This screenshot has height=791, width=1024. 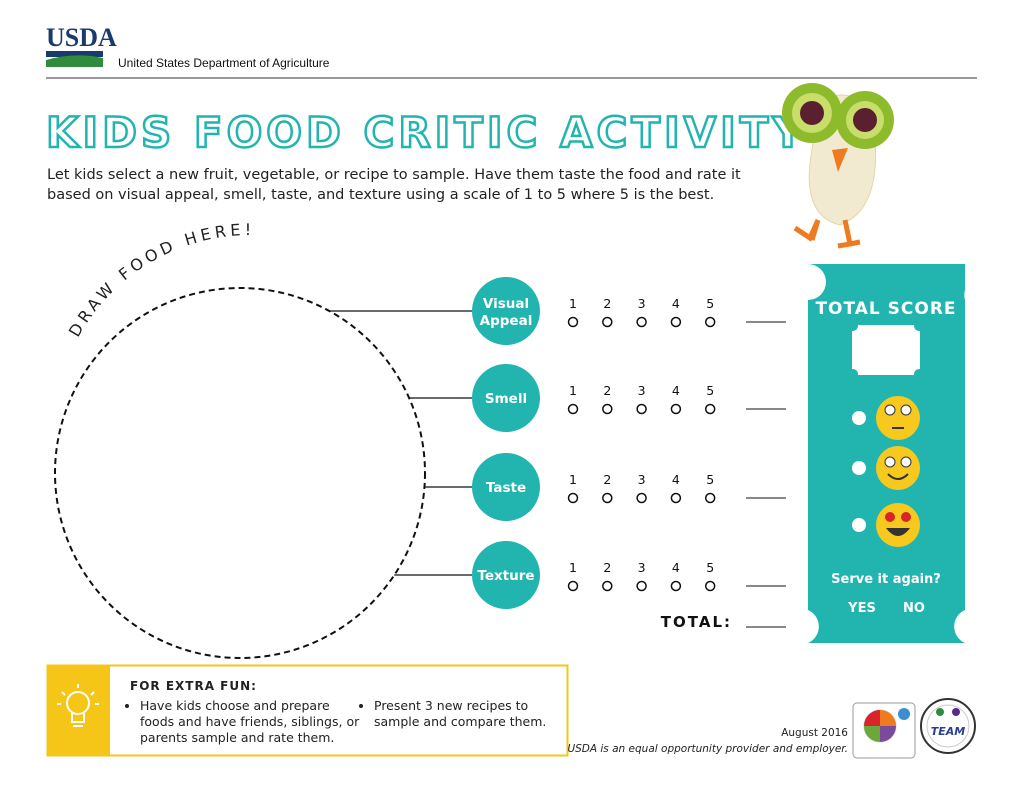 I want to click on option-no: NO, so click(x=914, y=608).